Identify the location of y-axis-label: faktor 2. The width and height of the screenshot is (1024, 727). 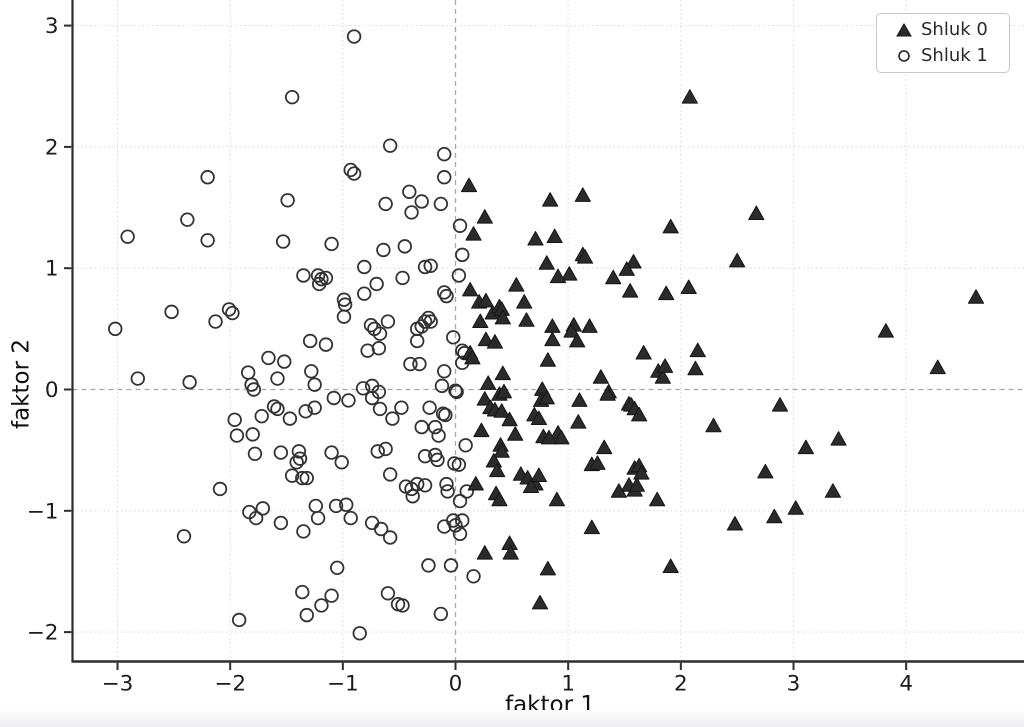
(21, 384).